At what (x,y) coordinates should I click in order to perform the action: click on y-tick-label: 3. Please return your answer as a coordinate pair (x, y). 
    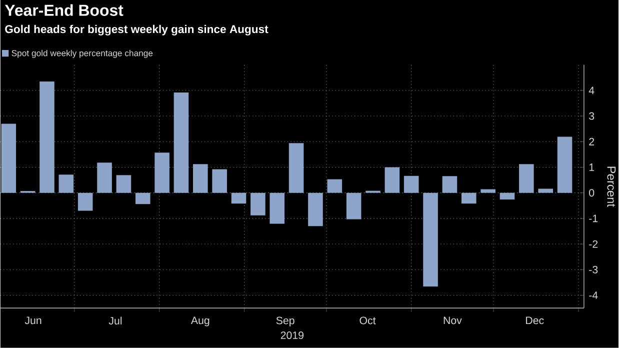
    Looking at the image, I should click on (591, 116).